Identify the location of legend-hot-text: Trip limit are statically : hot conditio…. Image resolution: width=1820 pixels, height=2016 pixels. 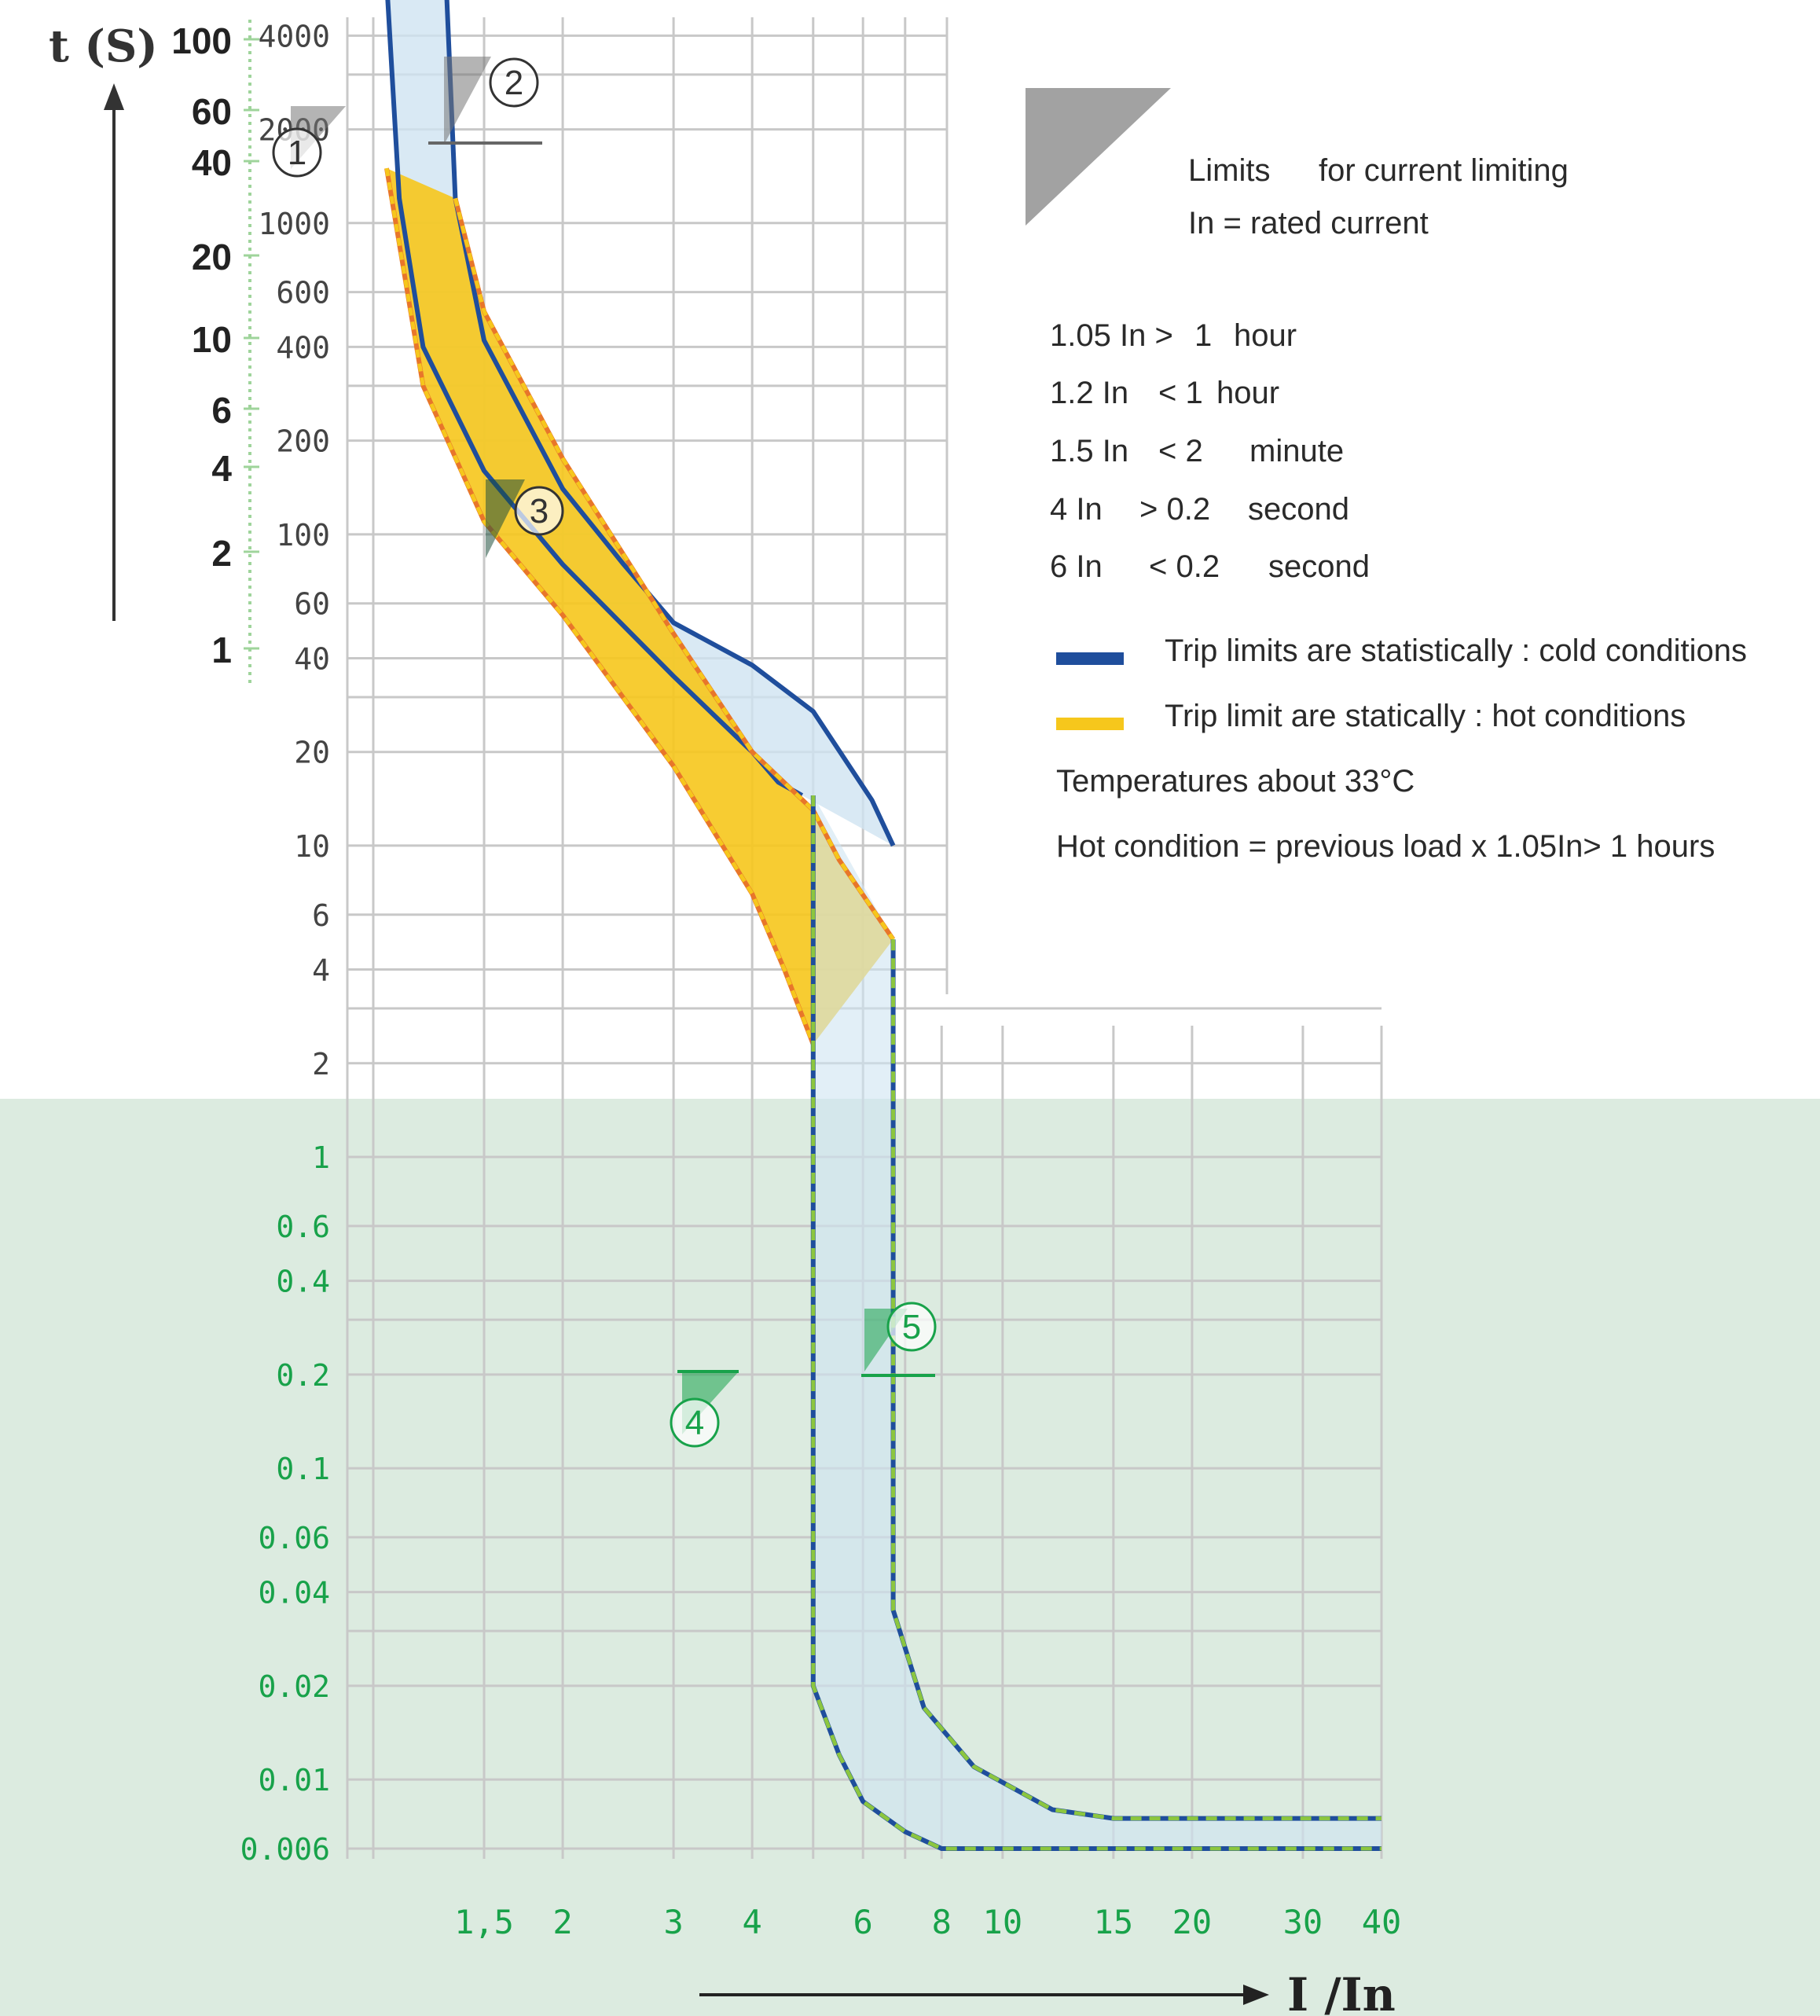
(1425, 716).